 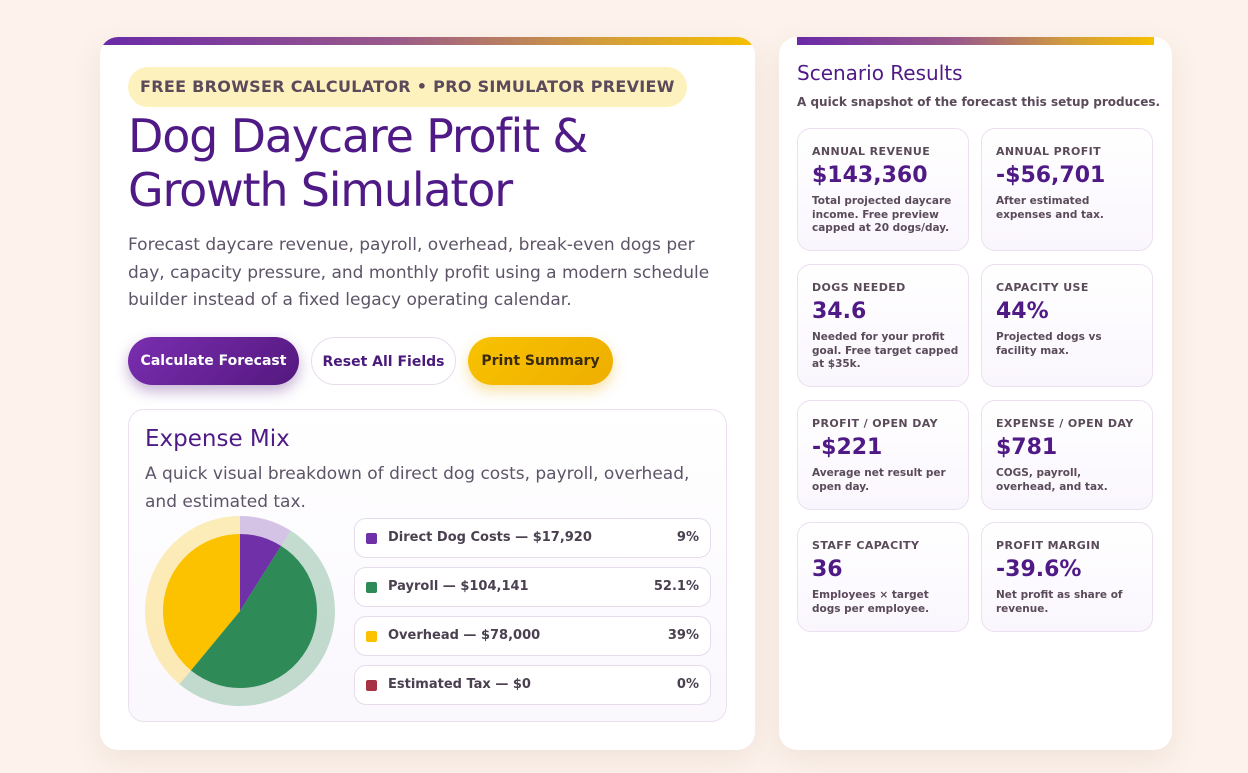 What do you see at coordinates (217, 439) in the screenshot?
I see `expense-mix-title: Expense Mix` at bounding box center [217, 439].